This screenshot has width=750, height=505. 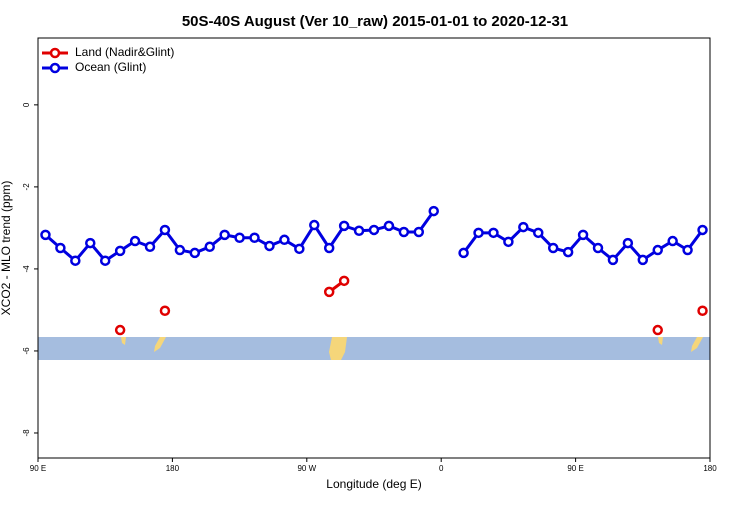 I want to click on legend-label: Land (Nadir&Glint), so click(x=124, y=52).